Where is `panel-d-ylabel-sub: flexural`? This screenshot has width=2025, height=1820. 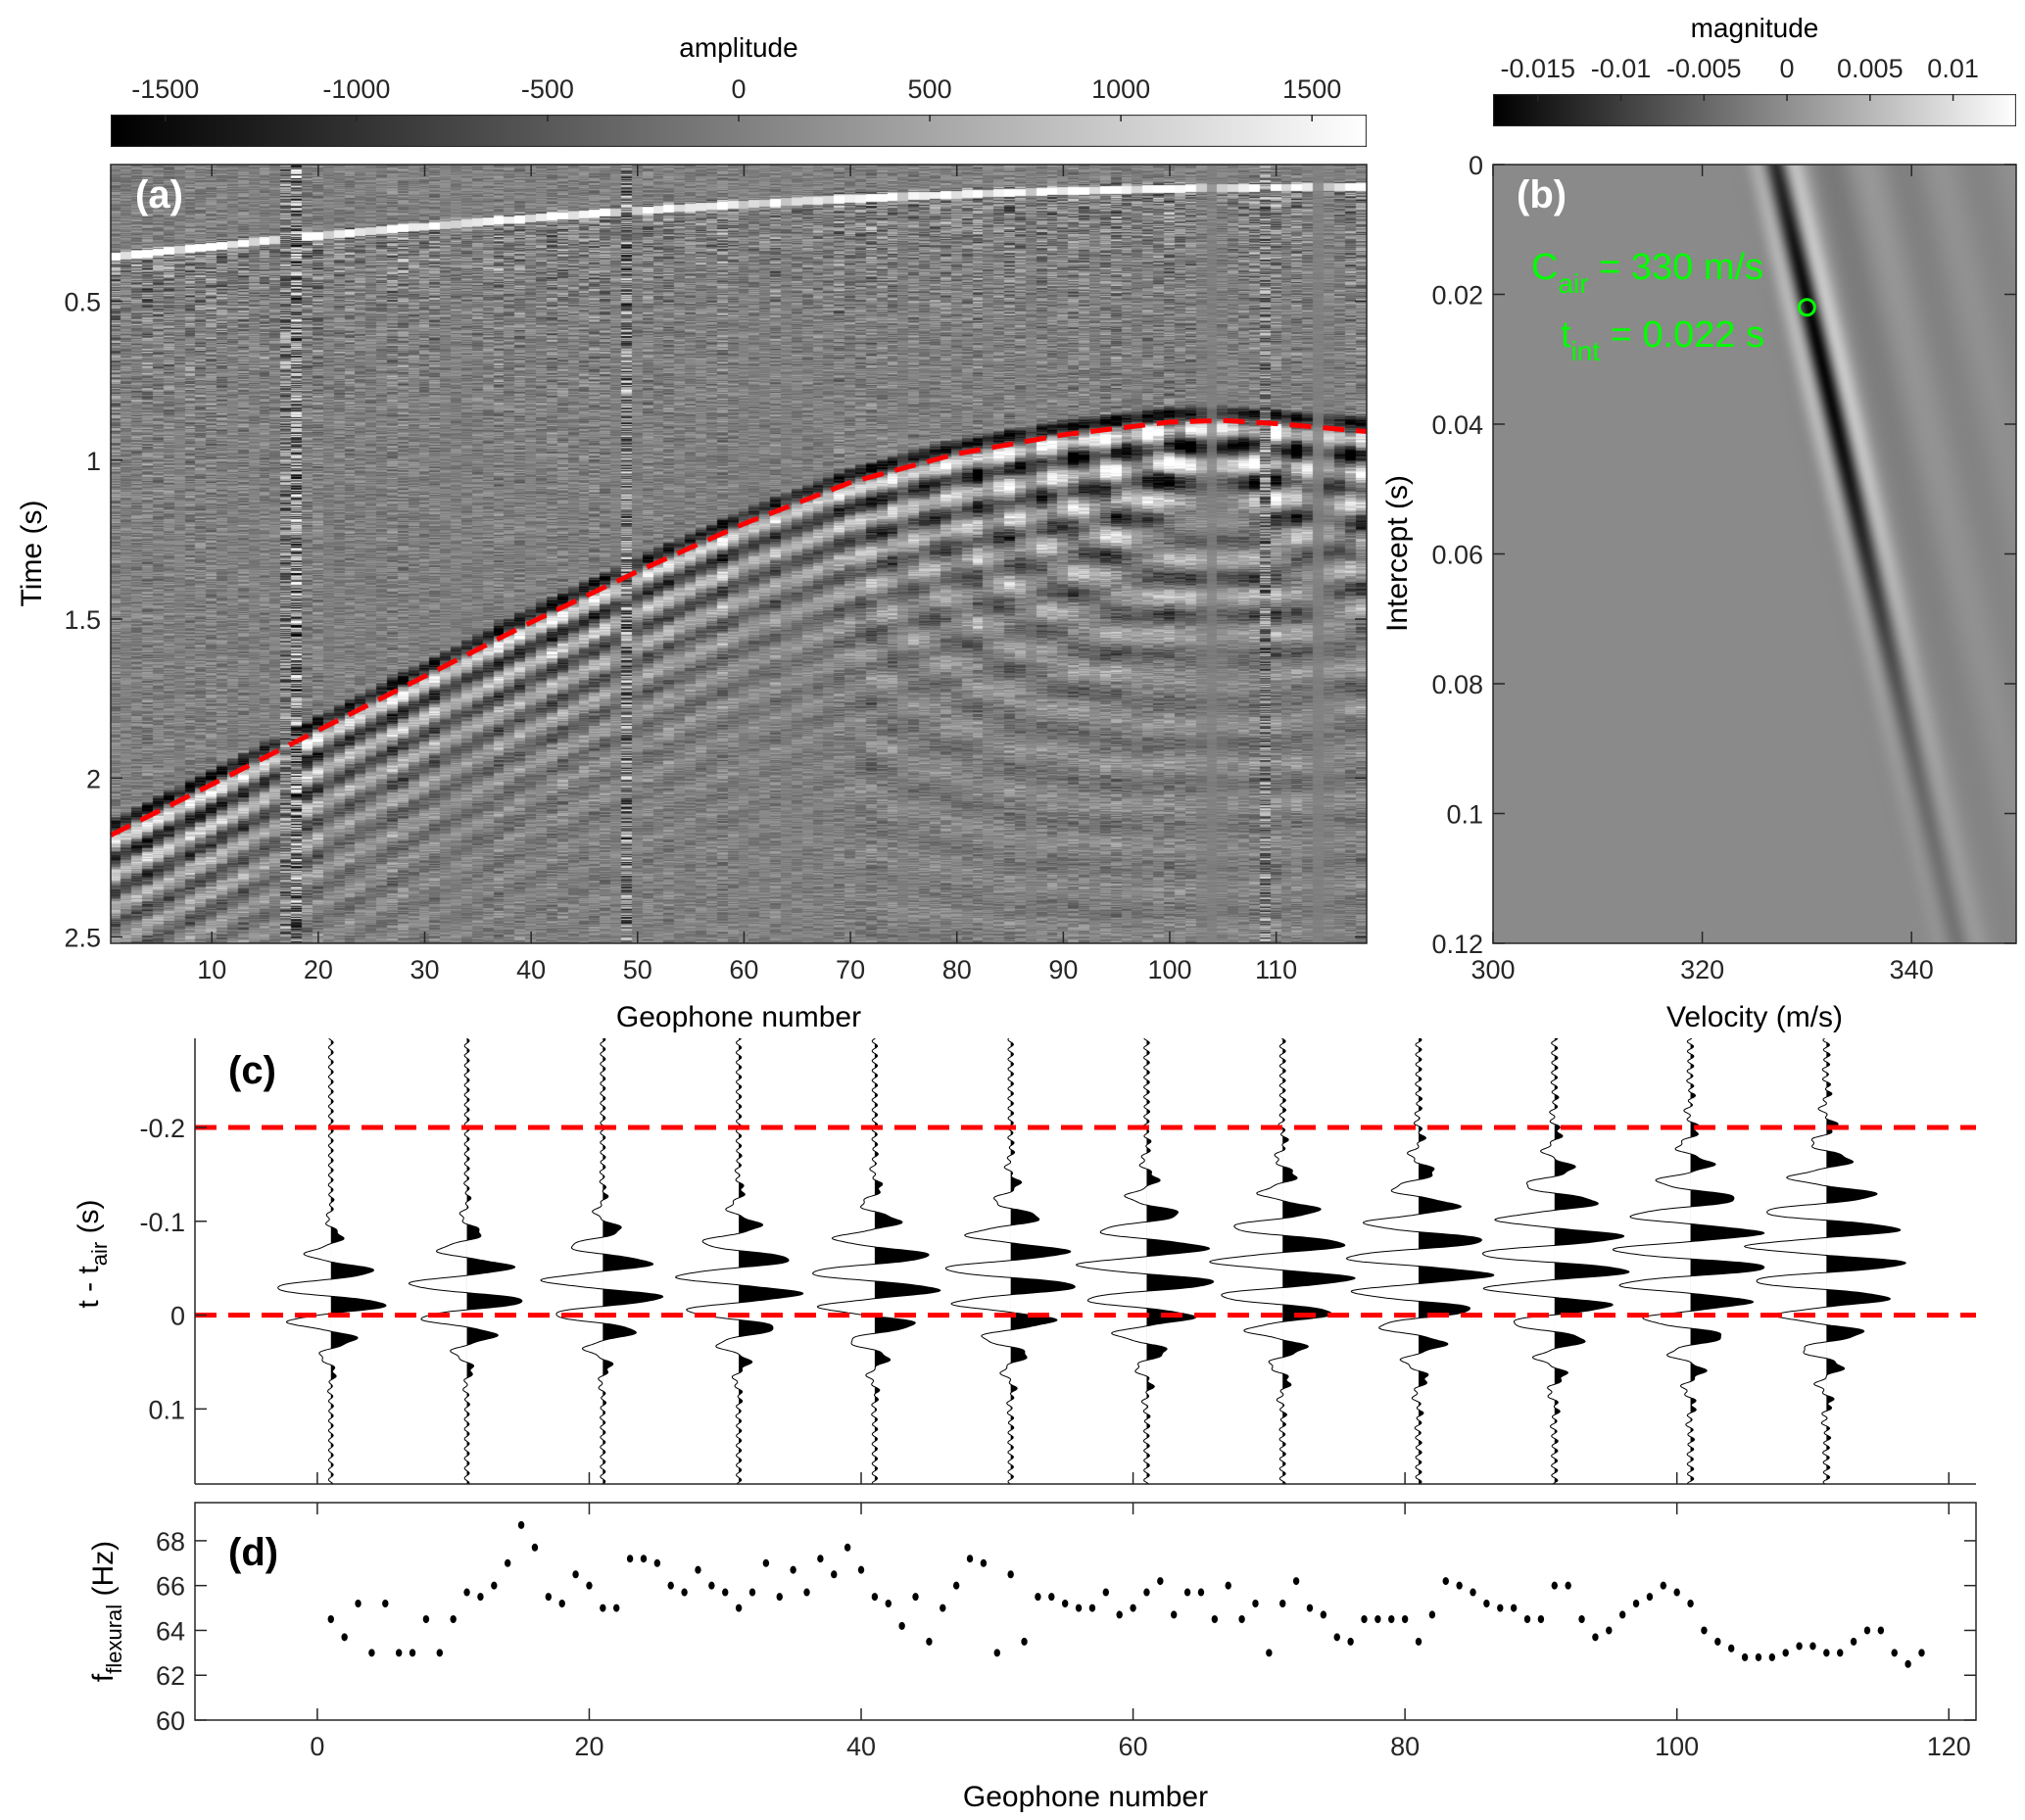 panel-d-ylabel-sub: flexural is located at coordinates (114, 1639).